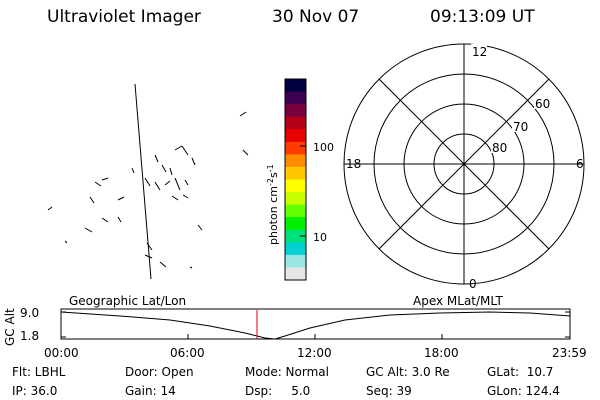 The width and height of the screenshot is (600, 400). I want to click on x-tick-label-0000: 00:00, so click(61, 353).